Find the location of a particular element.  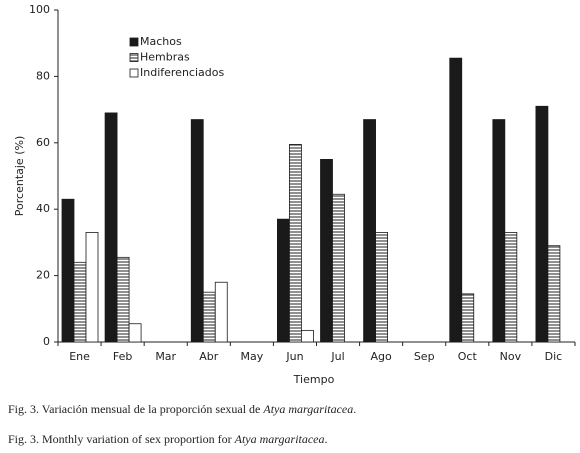

x-tick-label: Jun is located at coordinates (294, 356).